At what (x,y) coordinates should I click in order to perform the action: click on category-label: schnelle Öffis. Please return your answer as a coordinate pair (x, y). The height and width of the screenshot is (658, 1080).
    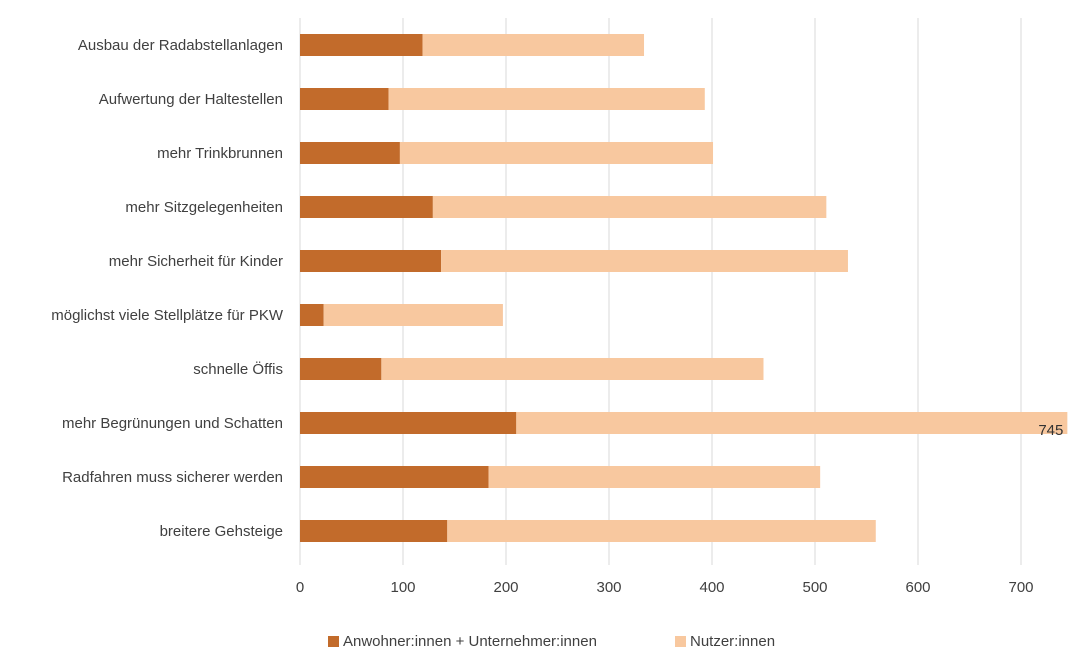
    Looking at the image, I should click on (238, 369).